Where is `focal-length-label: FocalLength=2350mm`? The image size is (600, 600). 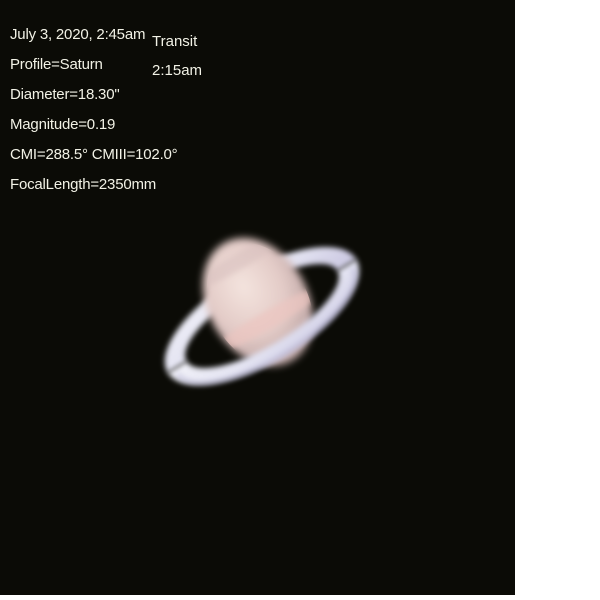
focal-length-label: FocalLength=2350mm is located at coordinates (83, 184).